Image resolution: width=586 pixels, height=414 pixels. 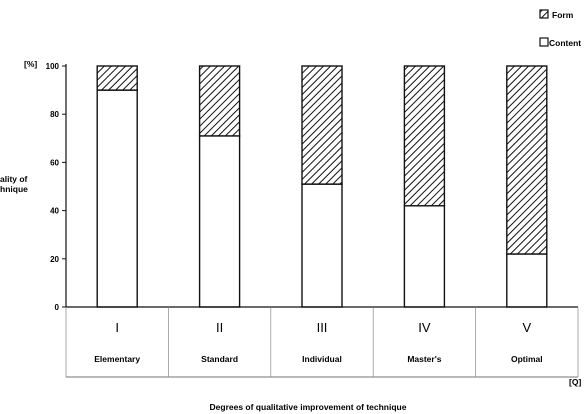 What do you see at coordinates (565, 43) in the screenshot?
I see `legend-content-label: Content` at bounding box center [565, 43].